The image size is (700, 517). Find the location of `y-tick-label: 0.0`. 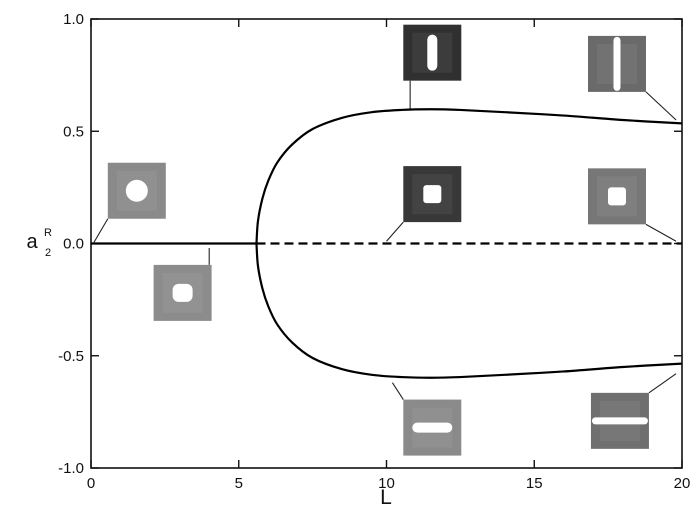

y-tick-label: 0.0 is located at coordinates (73, 244).